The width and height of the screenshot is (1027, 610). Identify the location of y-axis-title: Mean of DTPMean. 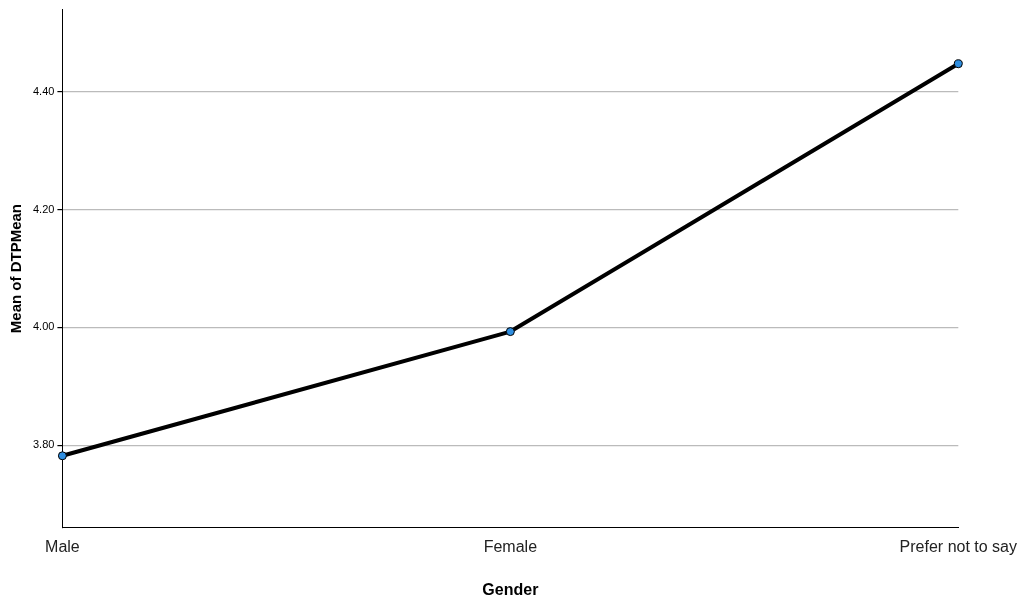
(16, 269).